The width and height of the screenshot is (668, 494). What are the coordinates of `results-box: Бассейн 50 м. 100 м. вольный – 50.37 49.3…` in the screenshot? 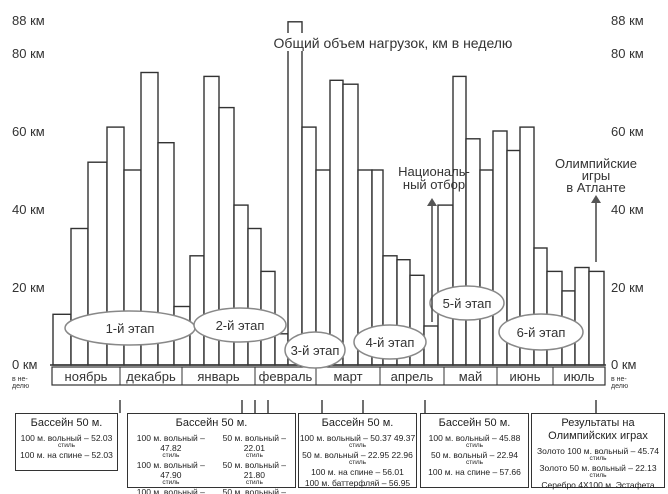 It's located at (357, 450).